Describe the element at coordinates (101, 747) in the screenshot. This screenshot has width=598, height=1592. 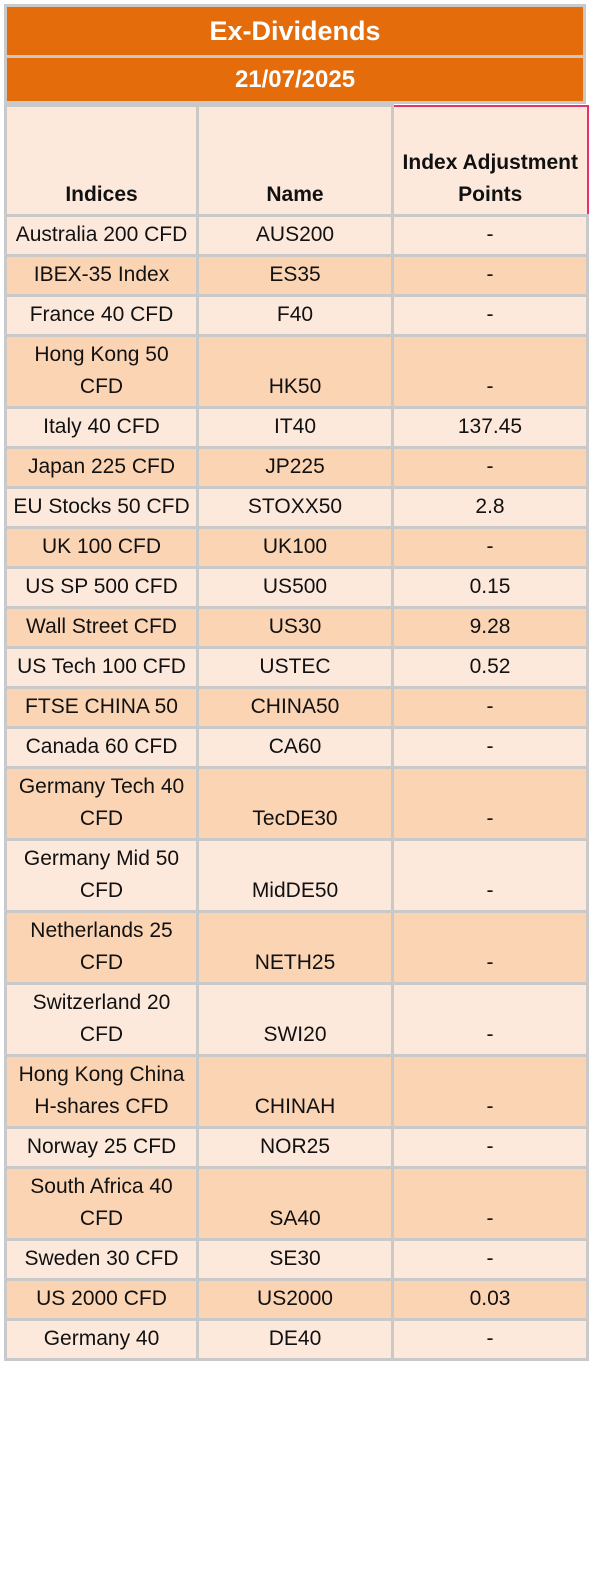
I see `cell-index: Canada 60 CFD` at that location.